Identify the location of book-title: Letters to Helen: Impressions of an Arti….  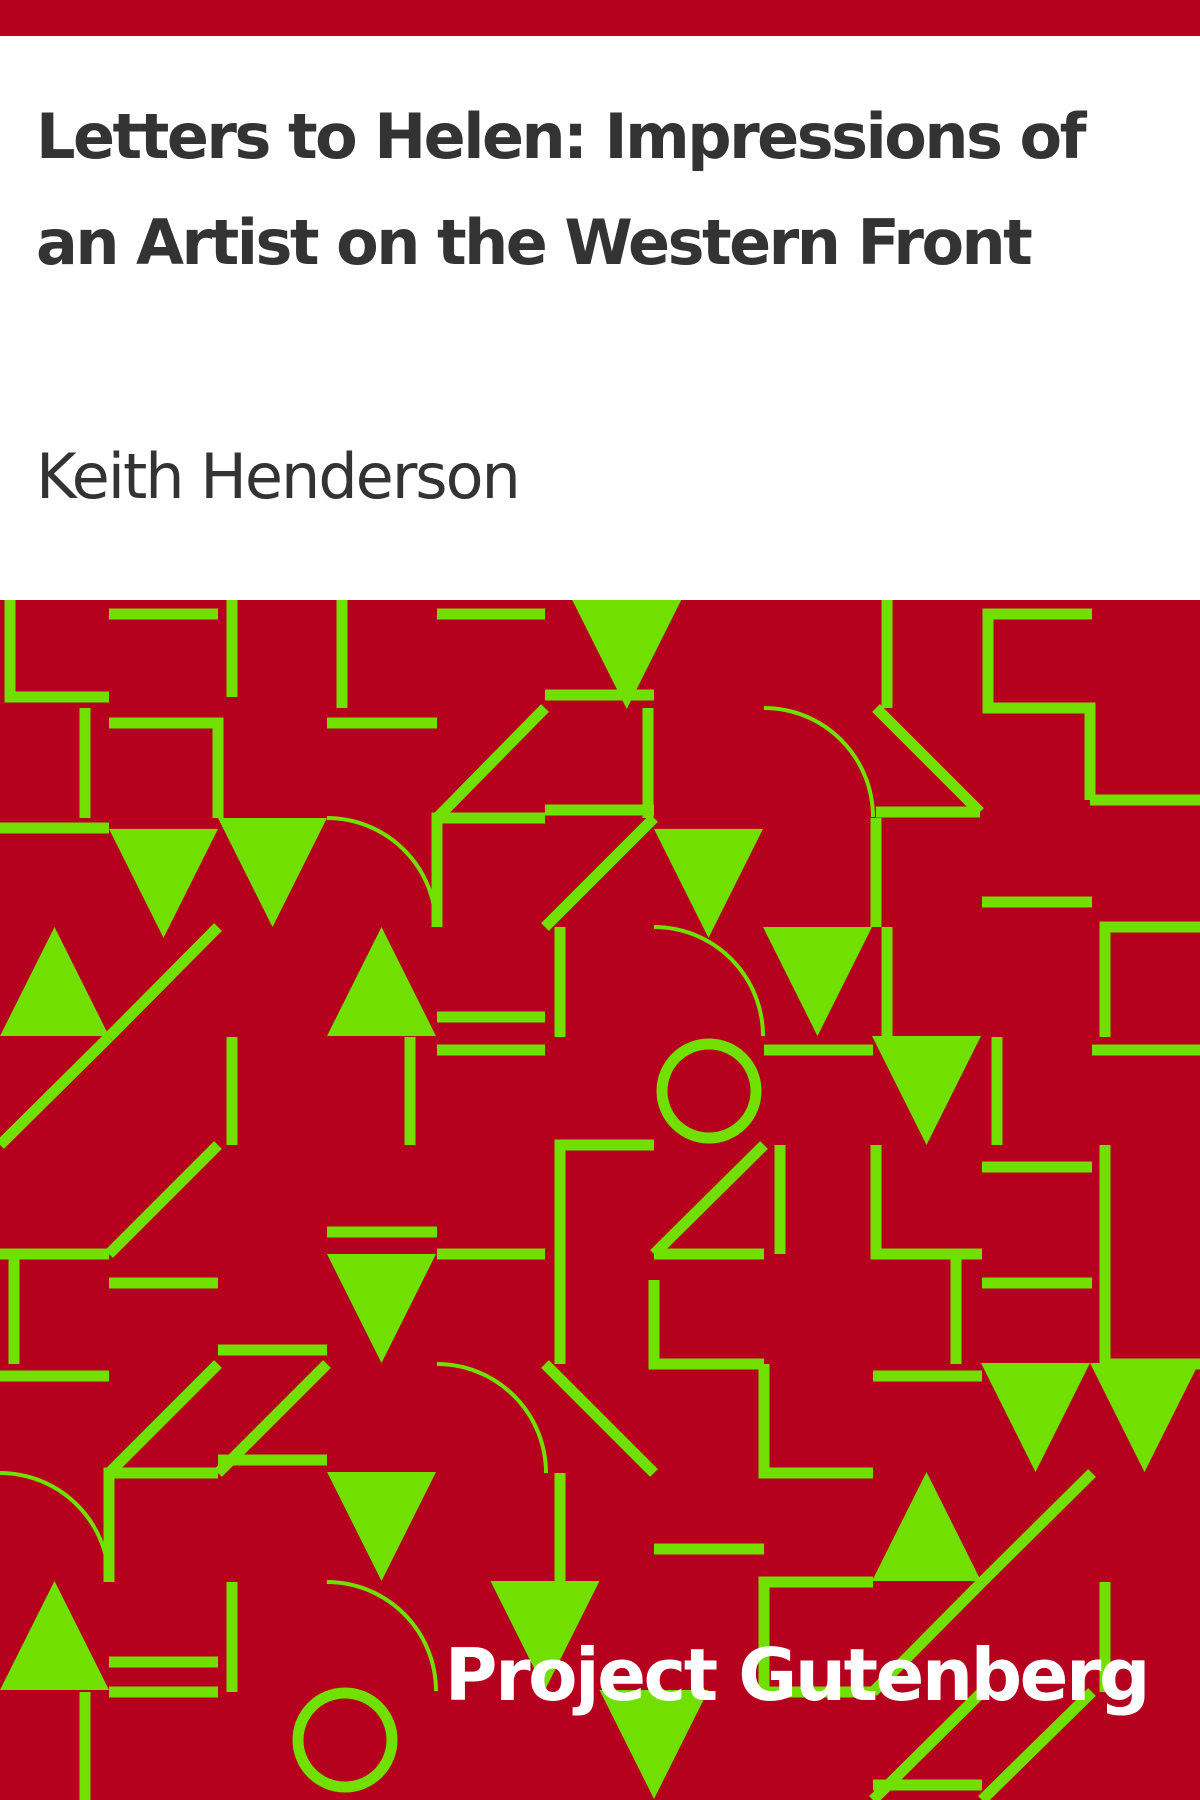
(561, 189).